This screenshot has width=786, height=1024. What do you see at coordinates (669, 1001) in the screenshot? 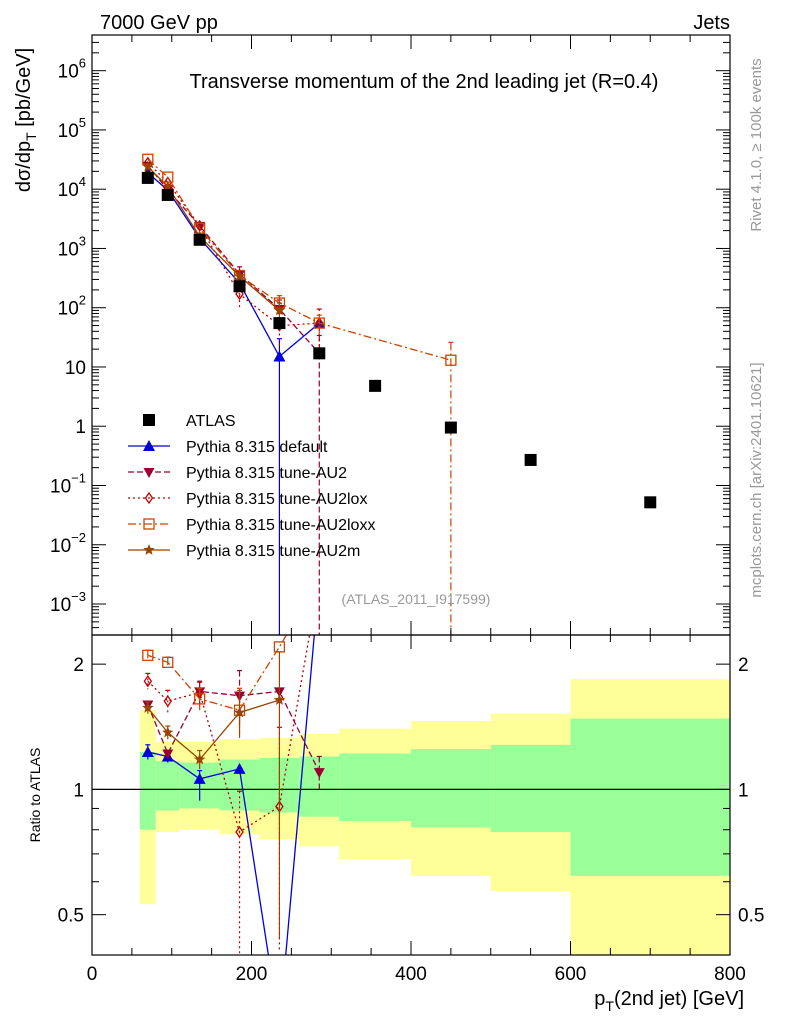
I see `x-axis-label: pT(2nd jet) [GeV]` at bounding box center [669, 1001].